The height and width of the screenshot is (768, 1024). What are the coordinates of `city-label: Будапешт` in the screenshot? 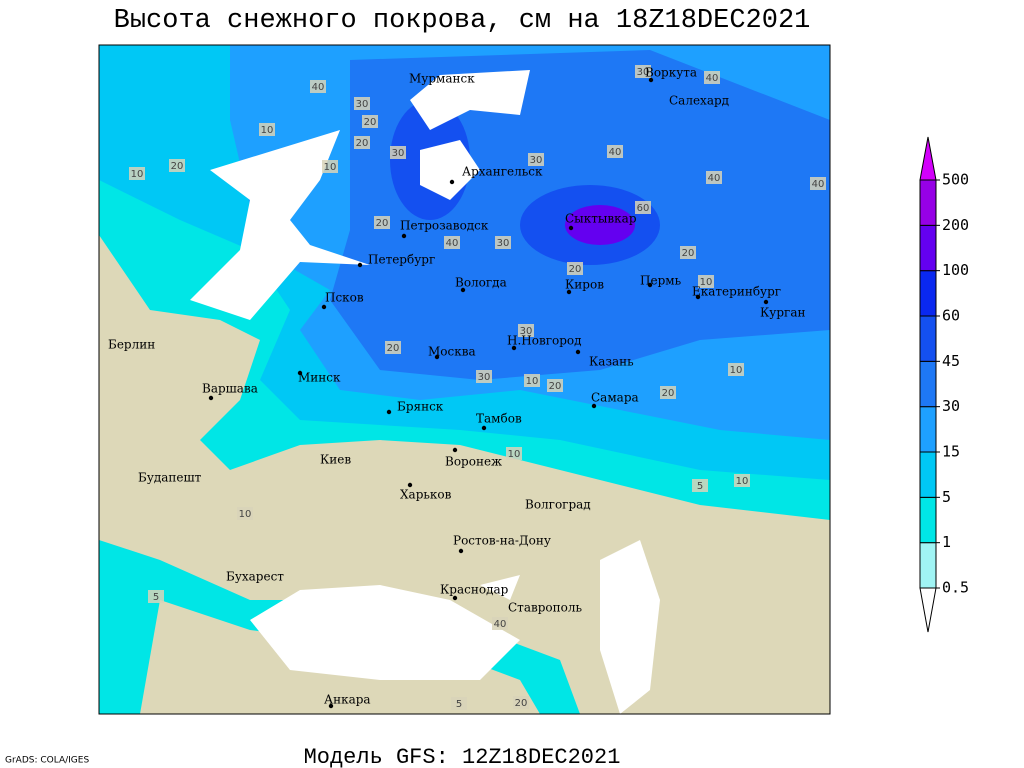 It's located at (170, 478).